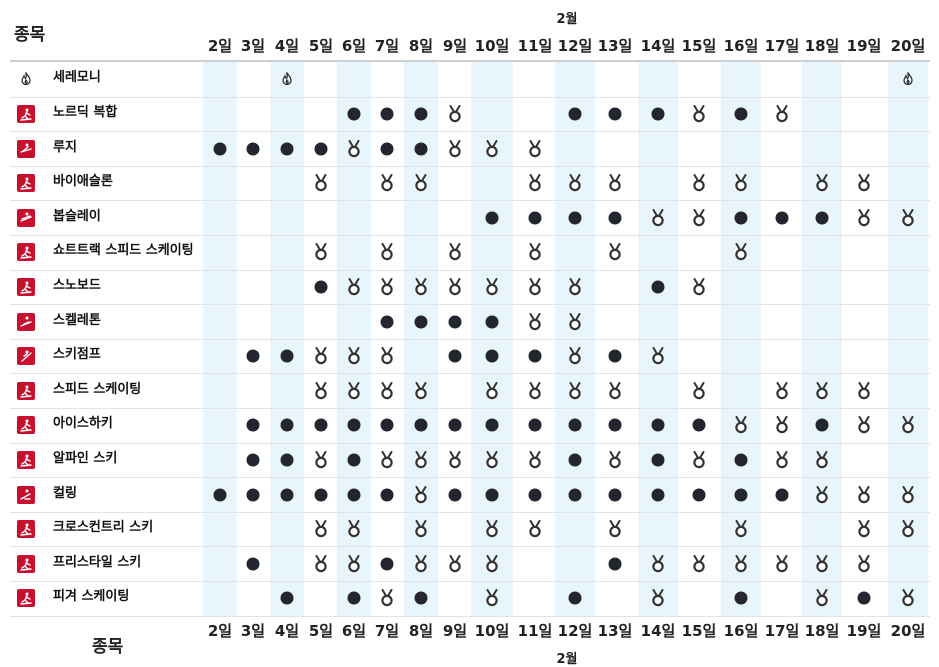  Describe the element at coordinates (354, 46) in the screenshot. I see `header-date-5: 6일` at that location.